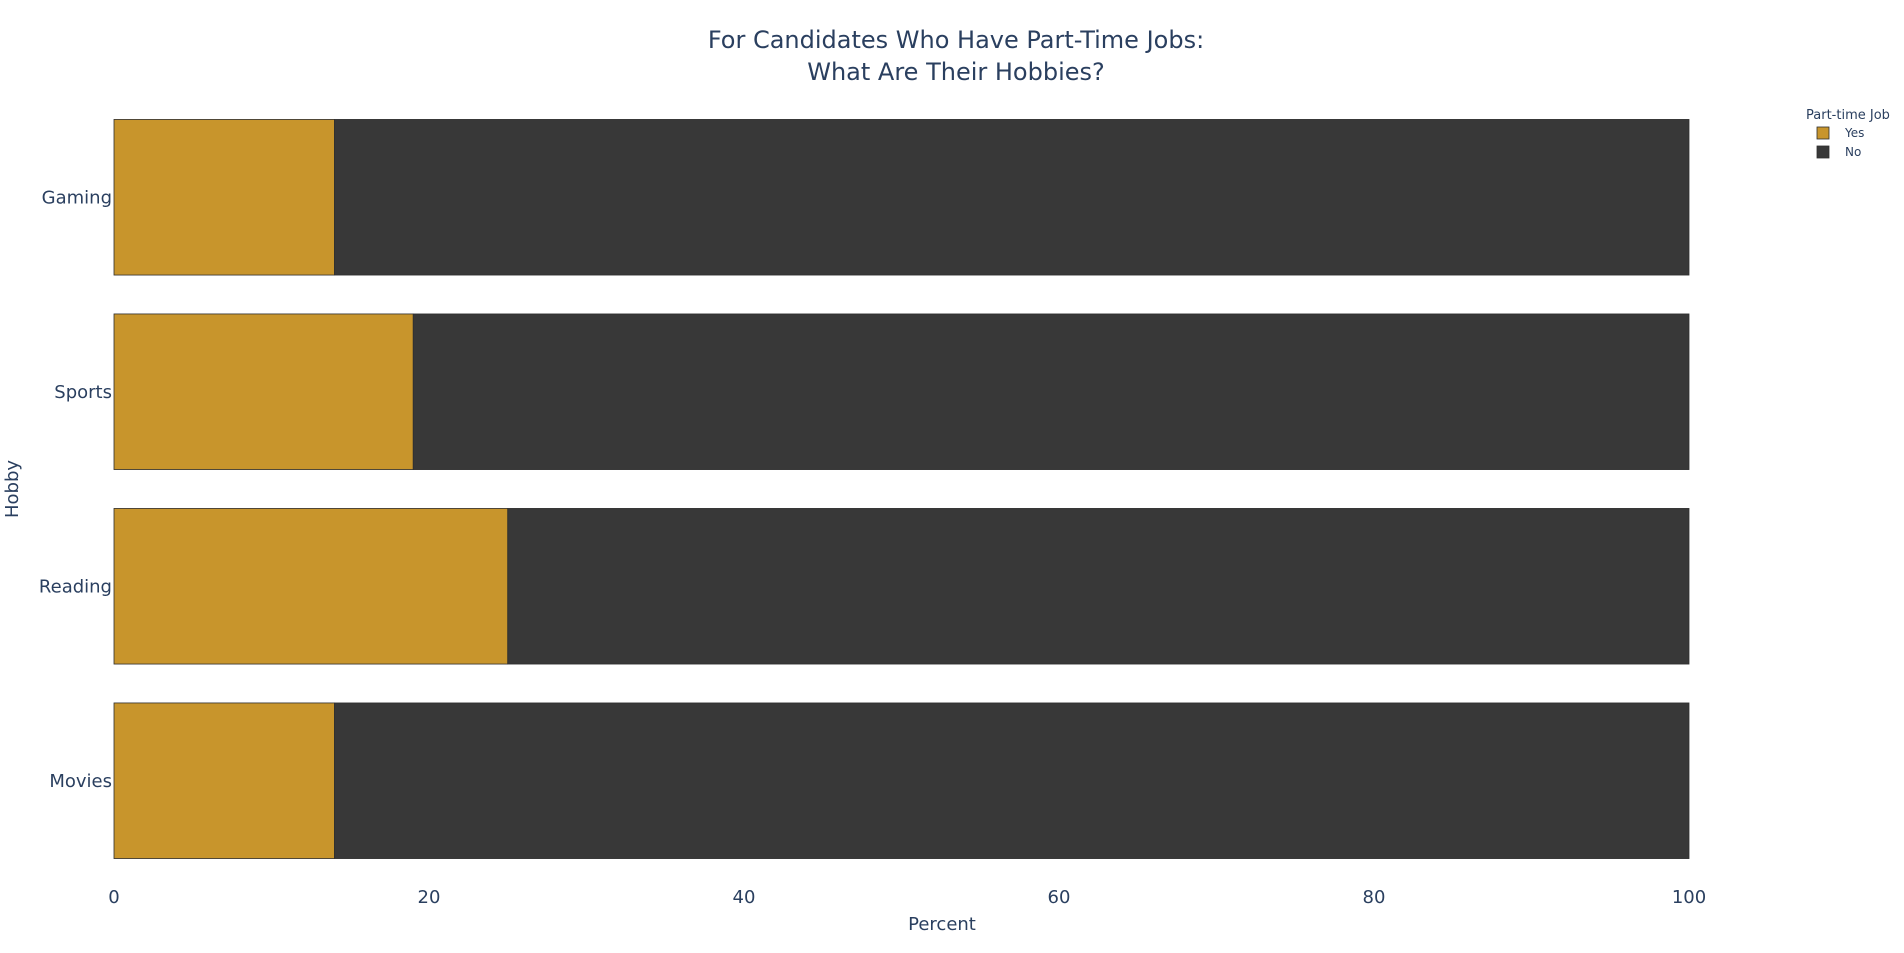  What do you see at coordinates (83, 392) in the screenshot?
I see `y-tick-label: Sports` at bounding box center [83, 392].